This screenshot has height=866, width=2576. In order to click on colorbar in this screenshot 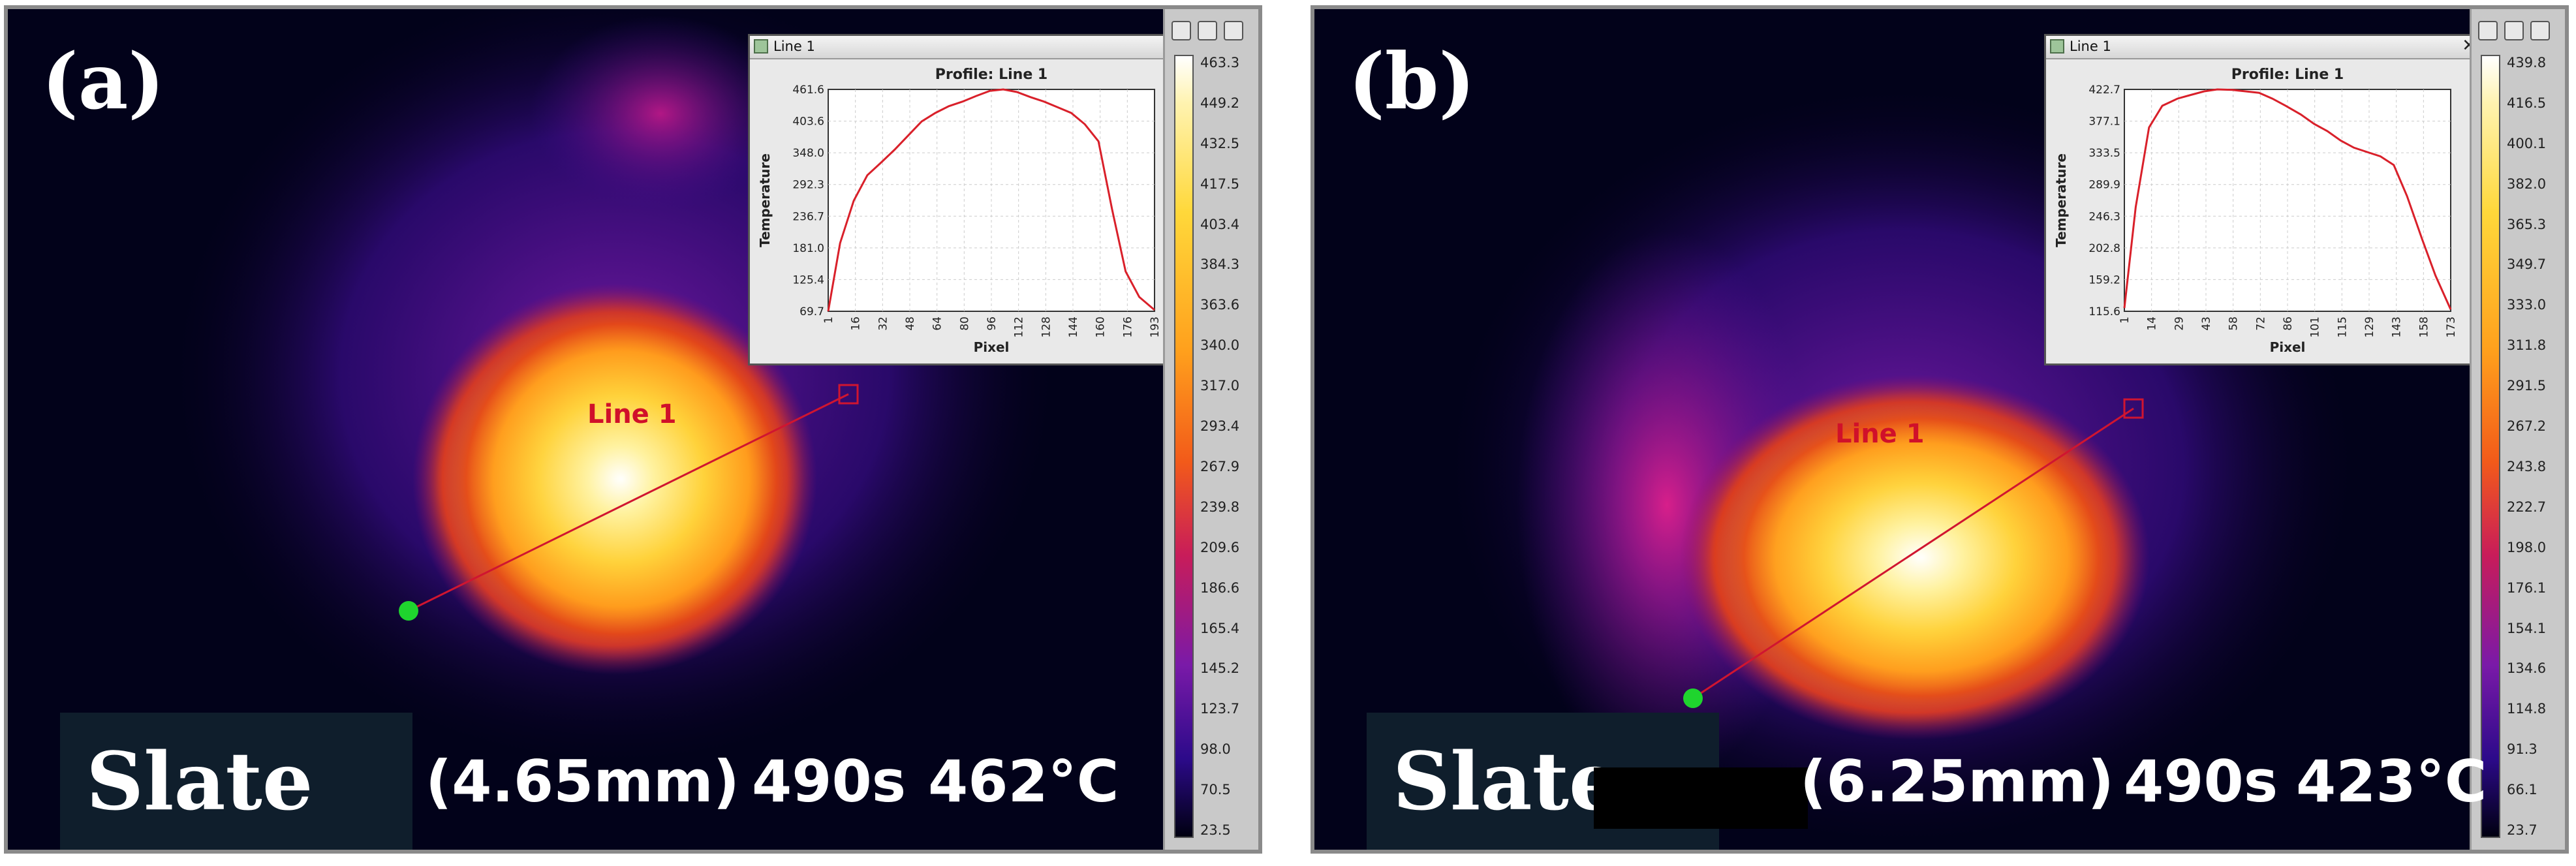, I will do `click(2490, 446)`.